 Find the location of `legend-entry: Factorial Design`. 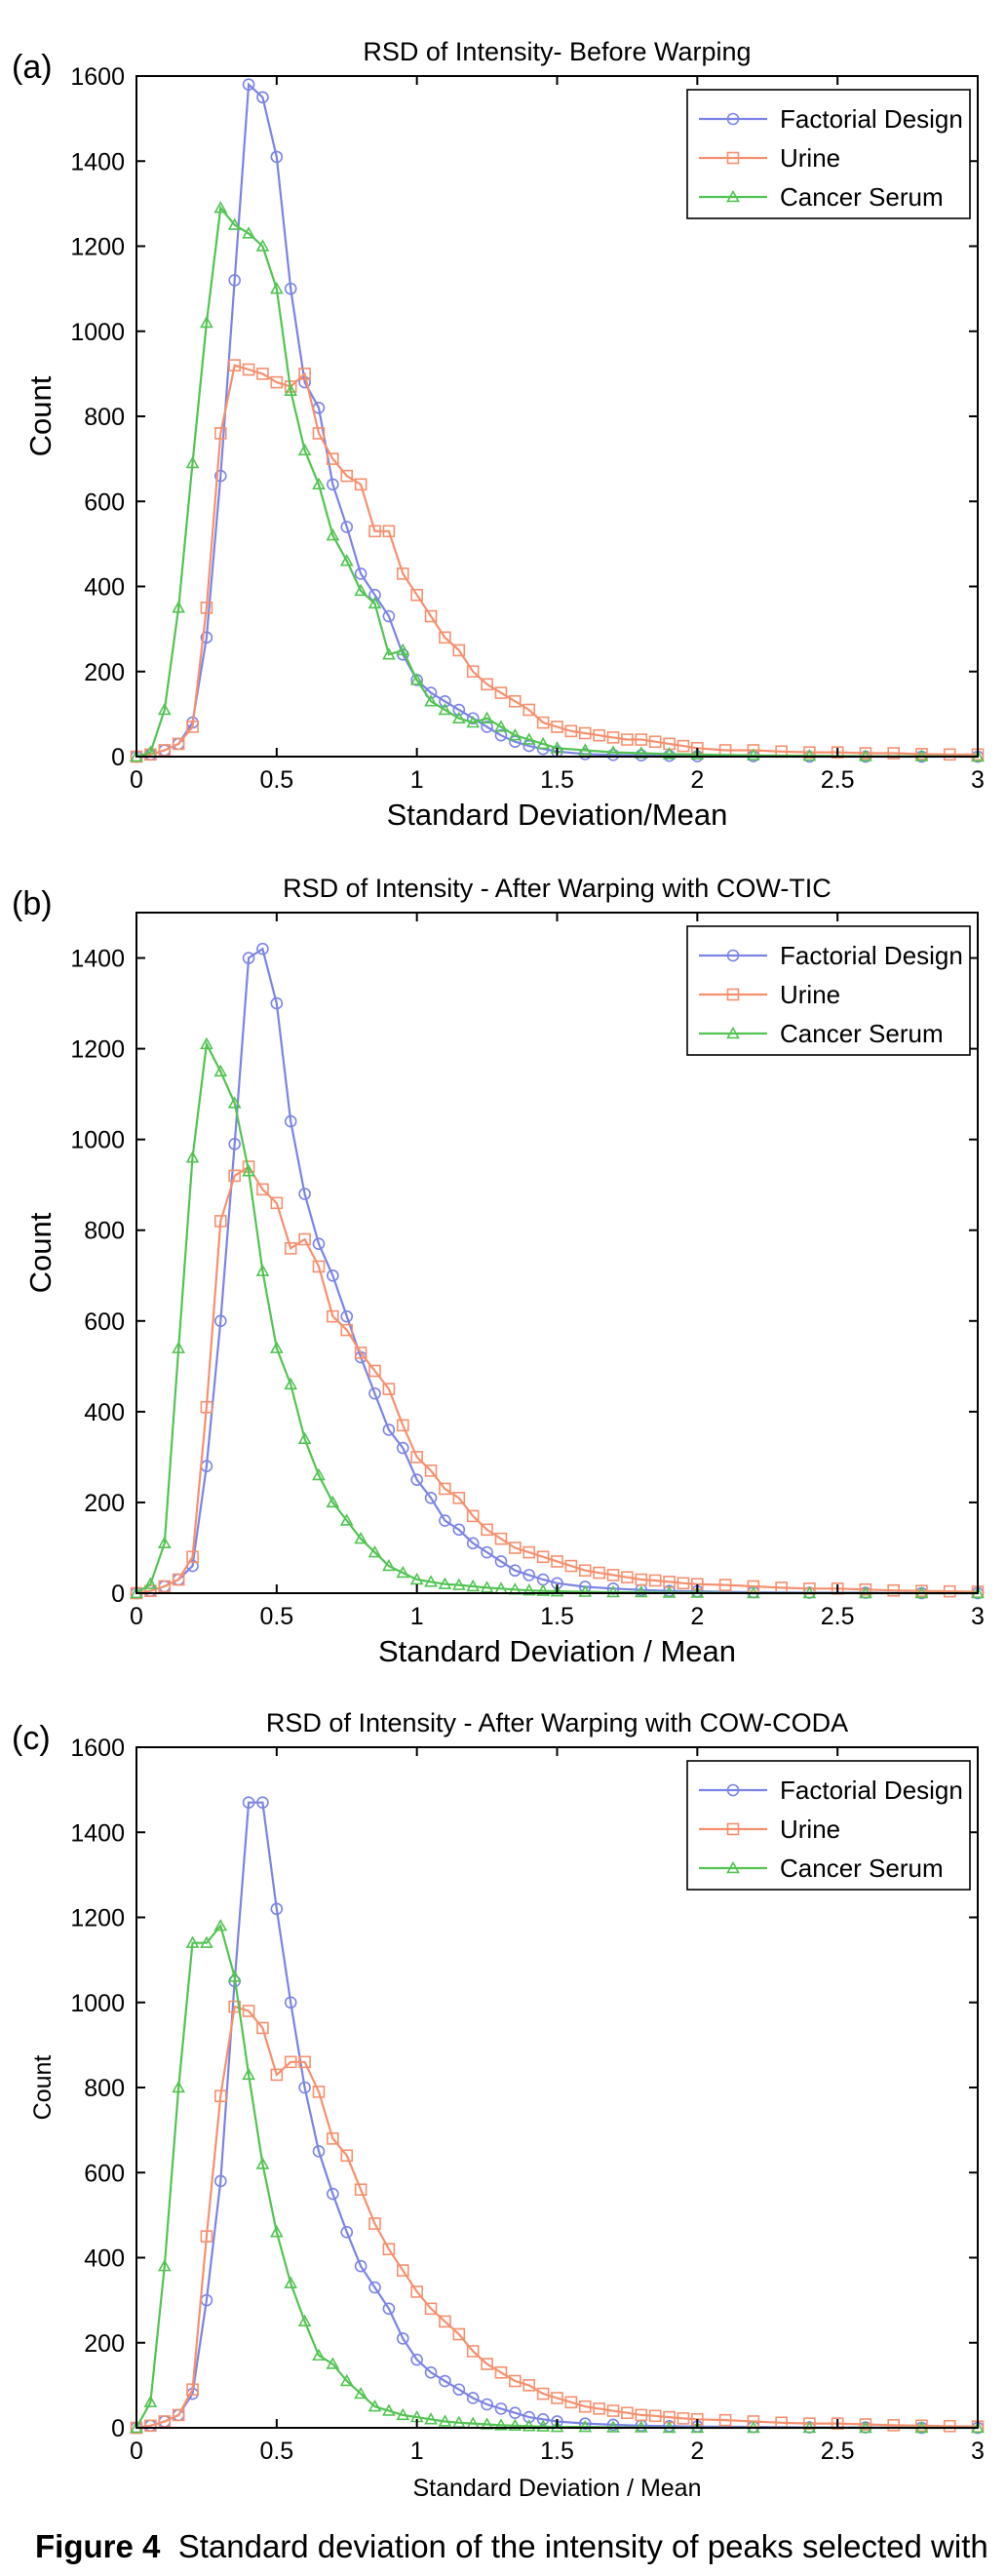

legend-entry: Factorial Design is located at coordinates (871, 1790).